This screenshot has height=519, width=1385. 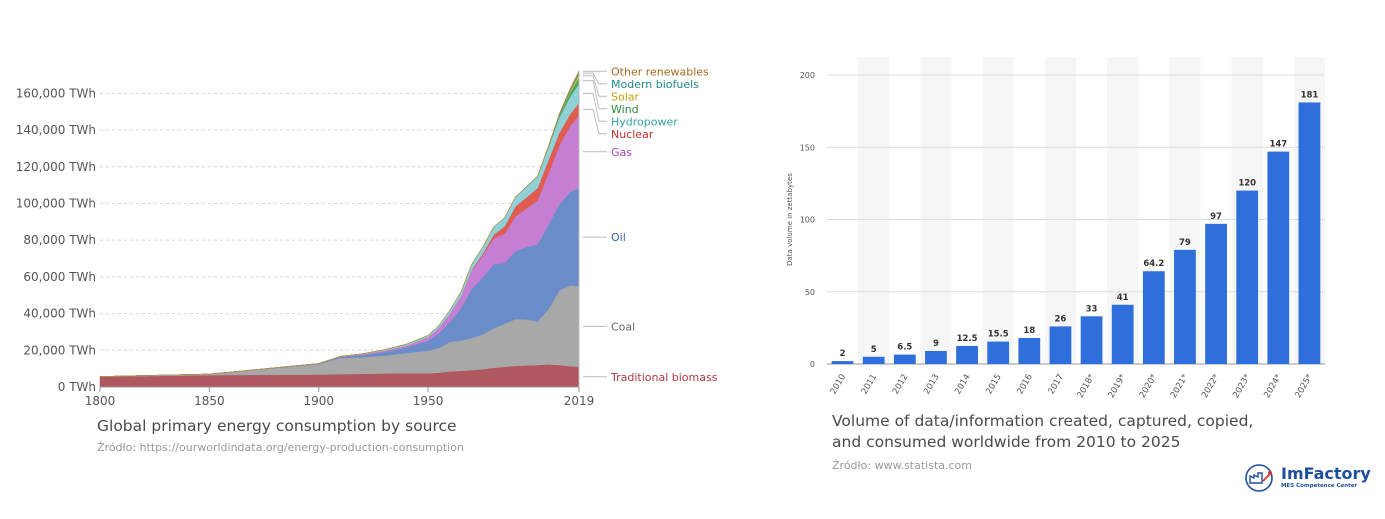 What do you see at coordinates (1326, 473) in the screenshot?
I see `logo-brand: ImFactory` at bounding box center [1326, 473].